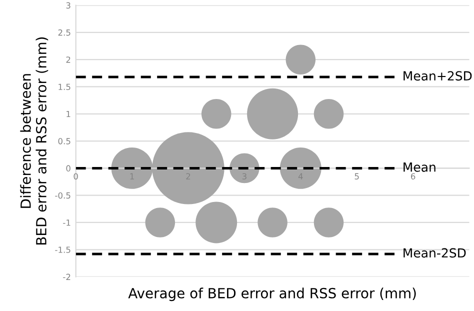 The height and width of the screenshot is (311, 474). Describe the element at coordinates (64, 32) in the screenshot. I see `y-tick-label: 2.5` at that location.